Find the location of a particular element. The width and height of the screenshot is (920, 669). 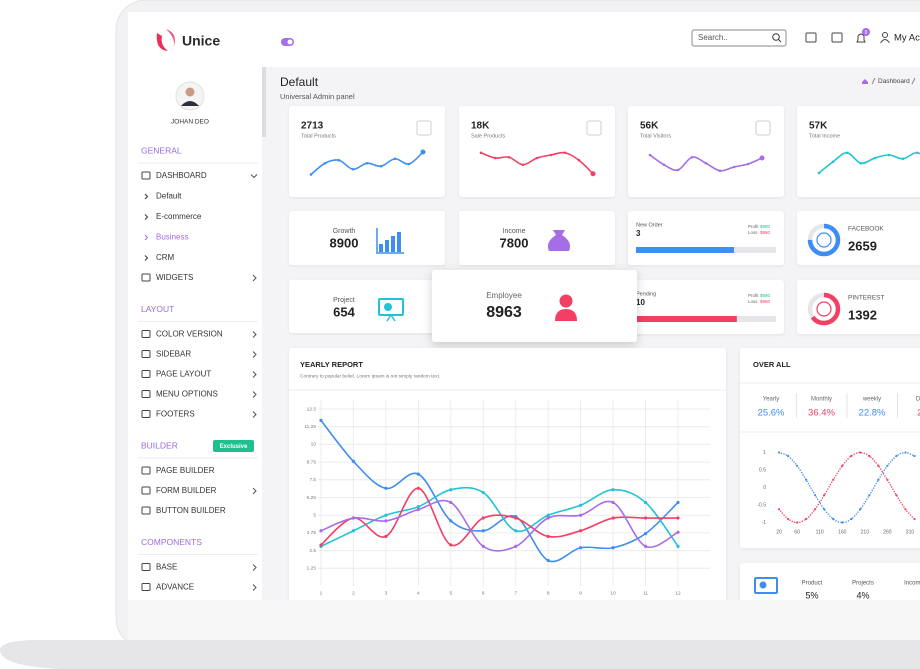

y-tick-label: 3.75 is located at coordinates (312, 533).